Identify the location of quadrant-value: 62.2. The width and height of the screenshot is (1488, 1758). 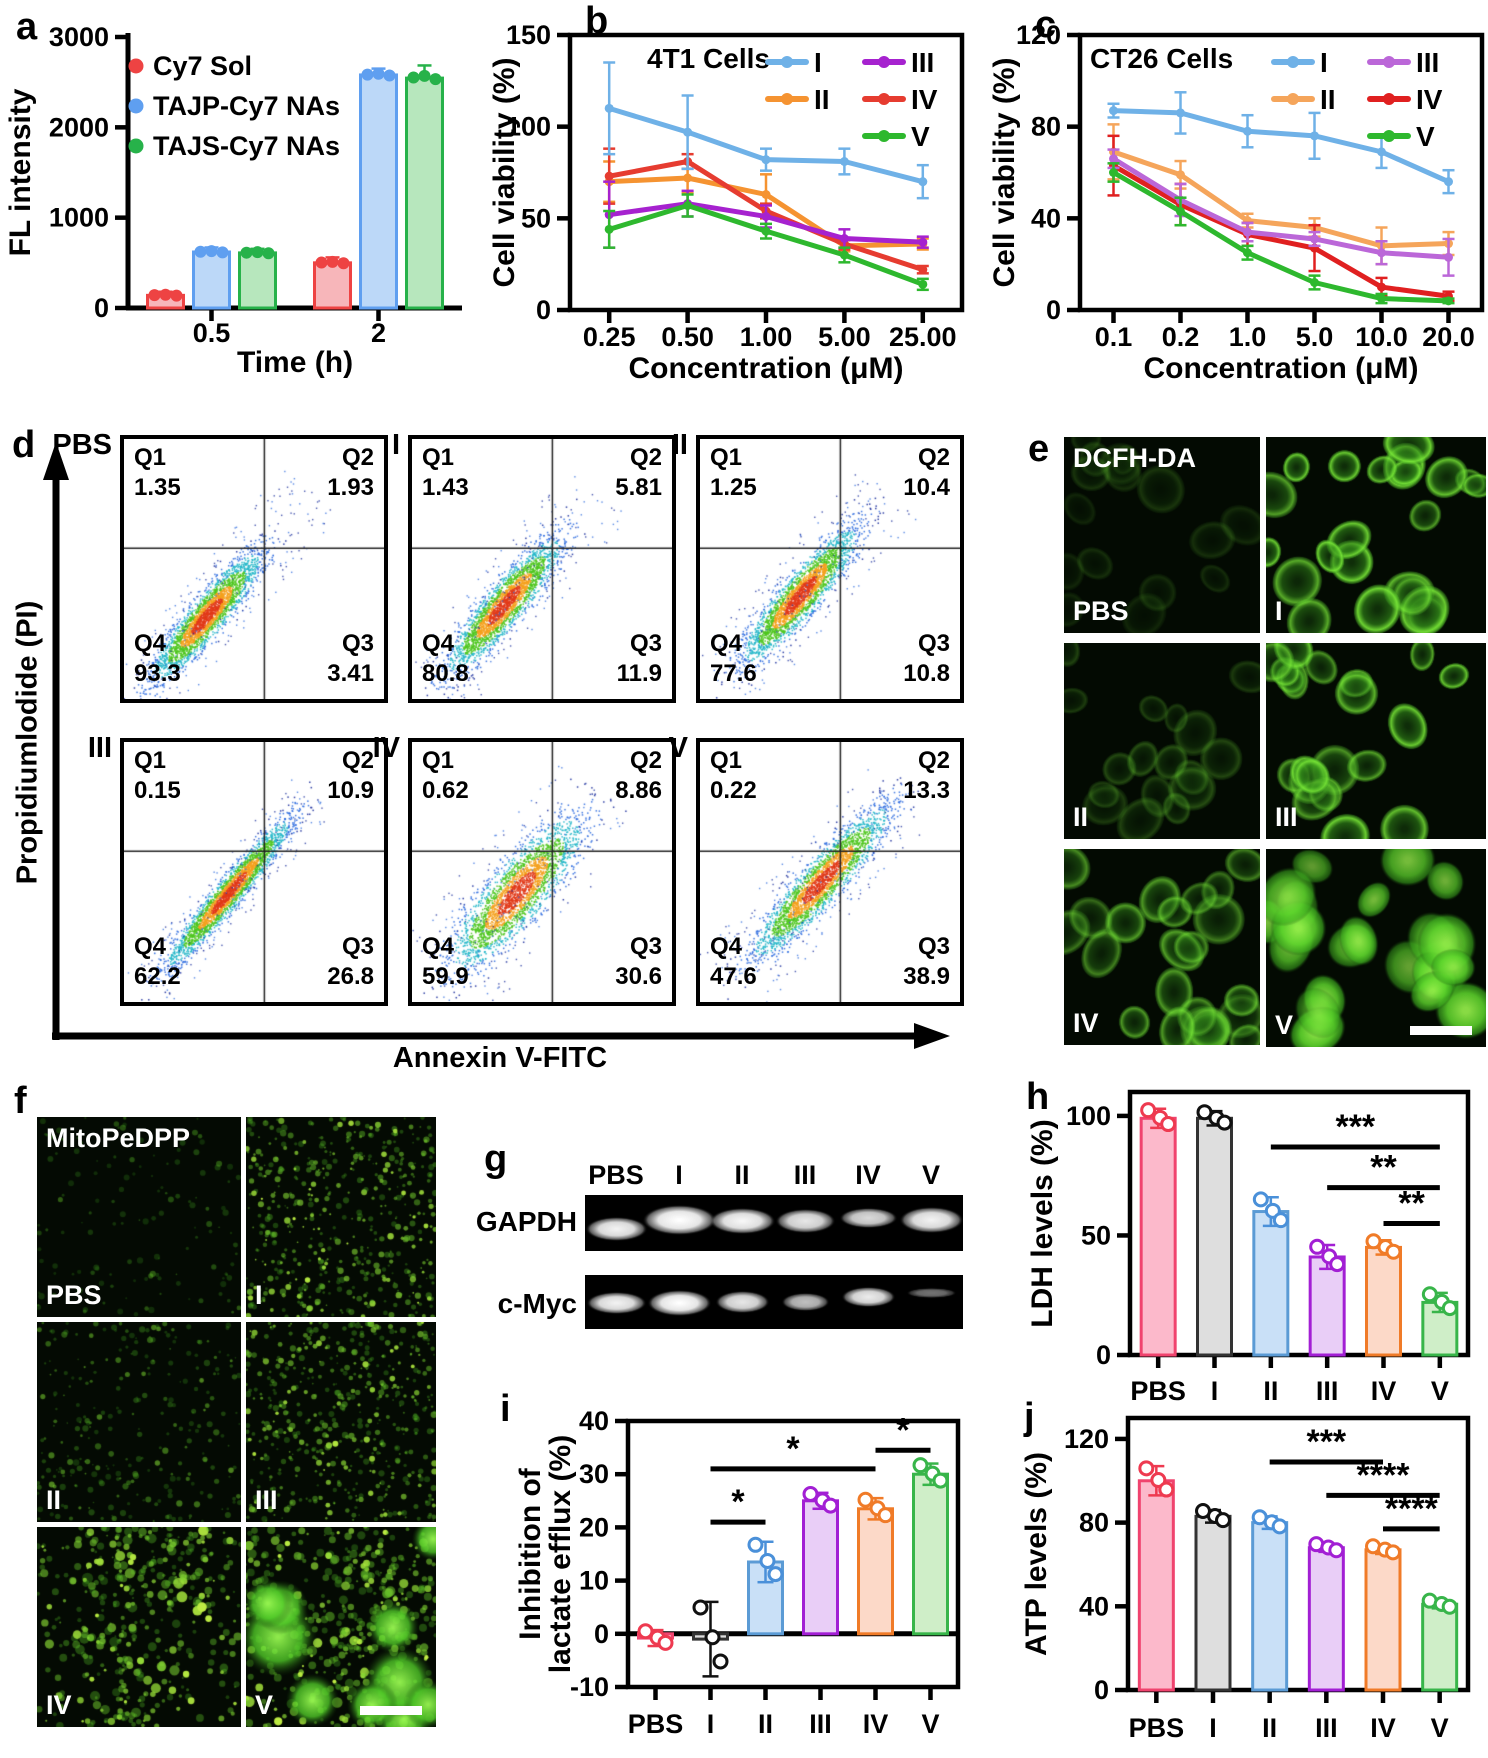
(157, 976).